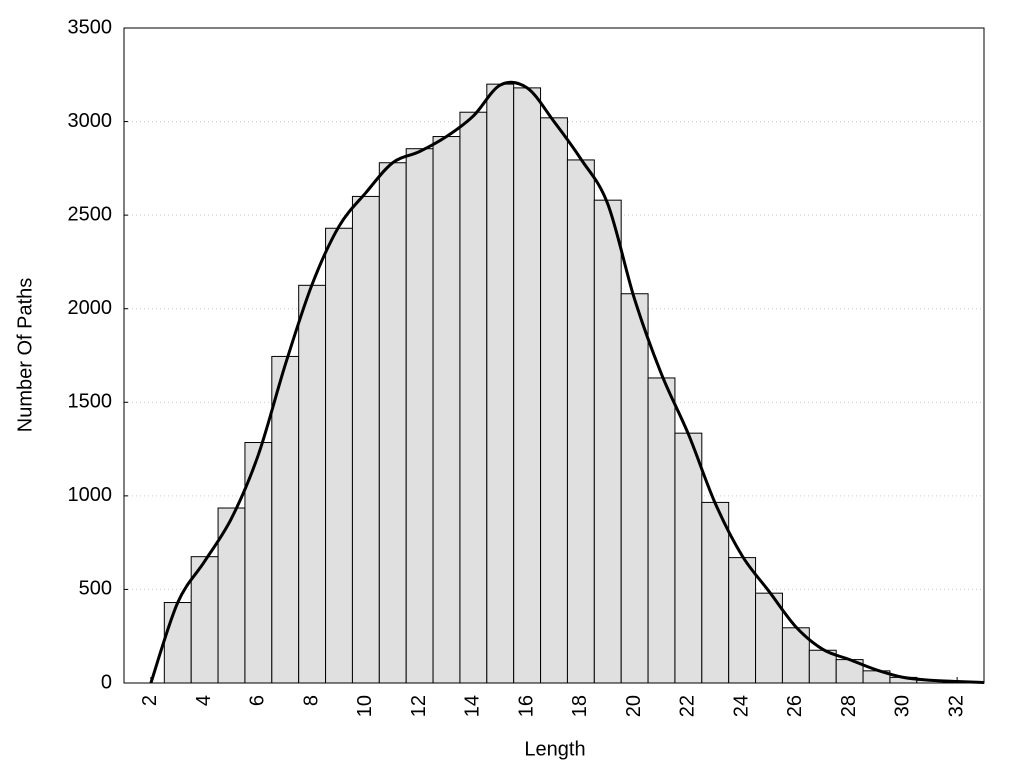  I want to click on x-tick-label: 30, so click(903, 706).